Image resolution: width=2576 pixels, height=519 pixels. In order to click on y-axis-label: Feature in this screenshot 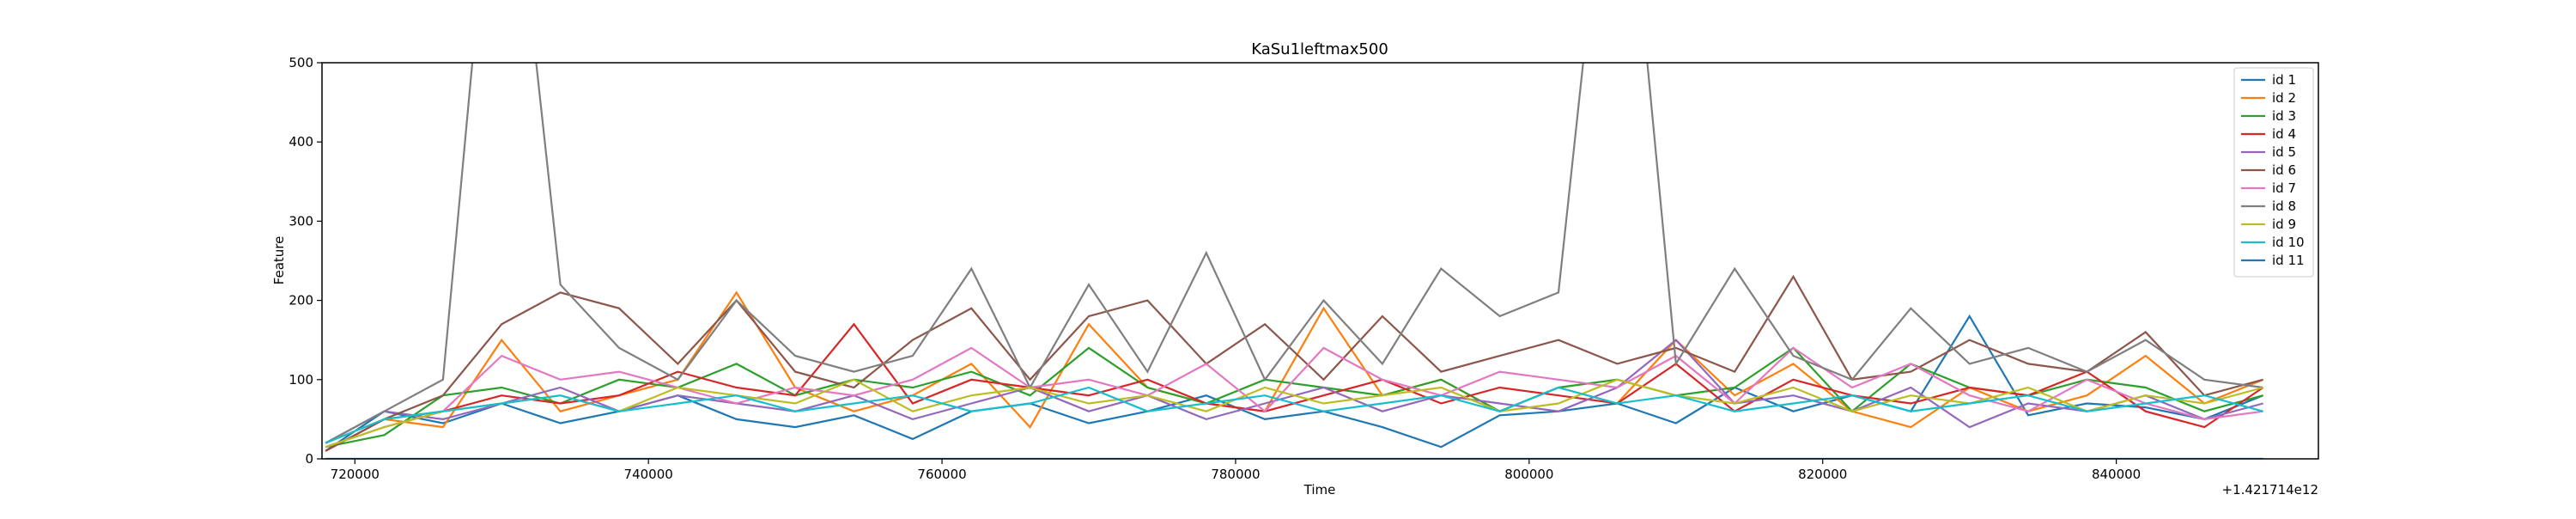, I will do `click(279, 260)`.